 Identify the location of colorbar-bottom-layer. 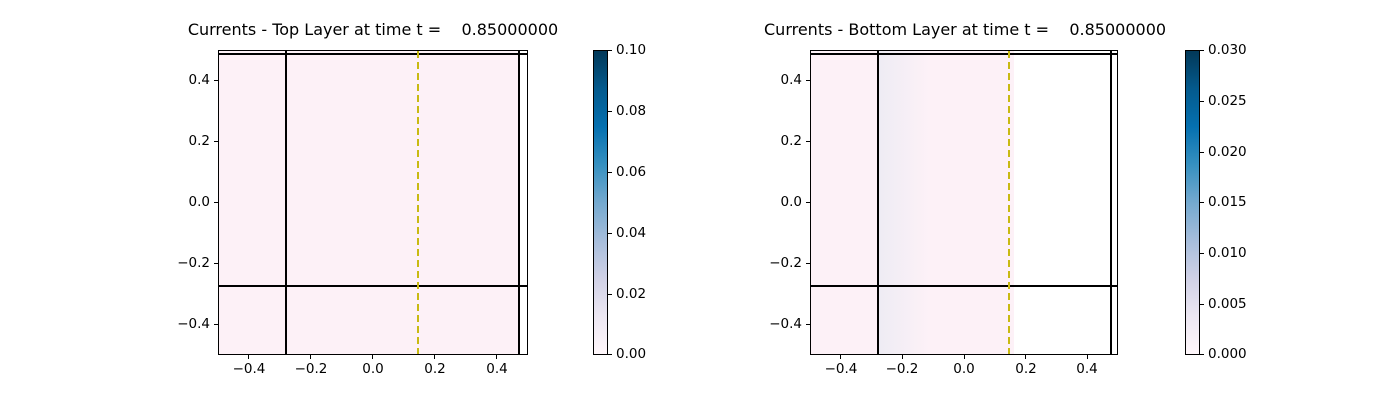
(1192, 202).